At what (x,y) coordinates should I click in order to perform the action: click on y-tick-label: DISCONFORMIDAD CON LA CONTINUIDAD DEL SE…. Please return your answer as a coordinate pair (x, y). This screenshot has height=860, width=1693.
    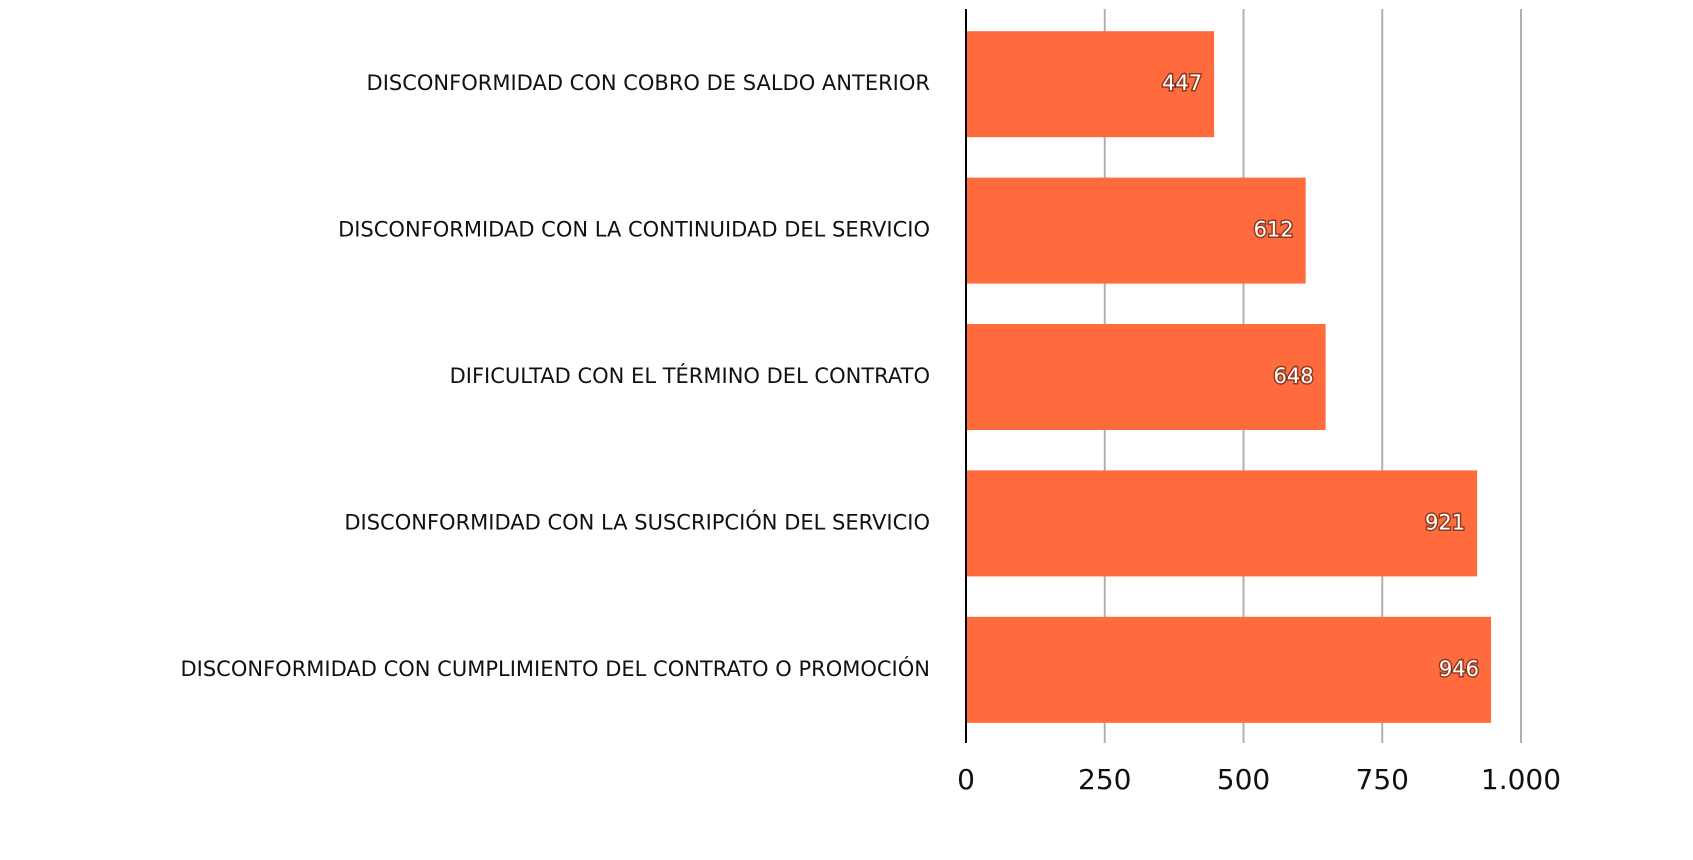
    Looking at the image, I should click on (634, 230).